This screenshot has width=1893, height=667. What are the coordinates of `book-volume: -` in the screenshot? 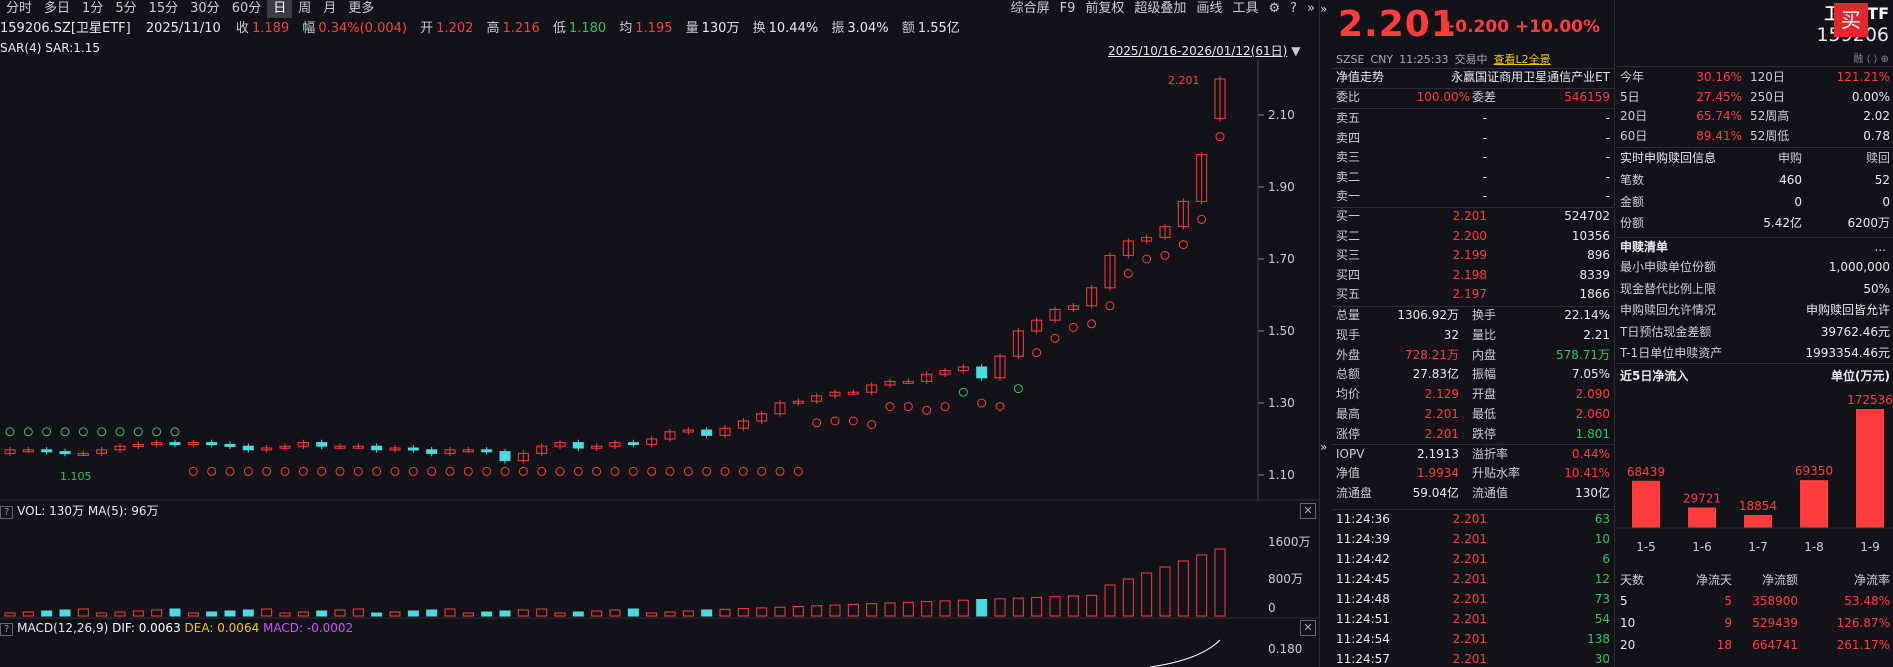 It's located at (1607, 196).